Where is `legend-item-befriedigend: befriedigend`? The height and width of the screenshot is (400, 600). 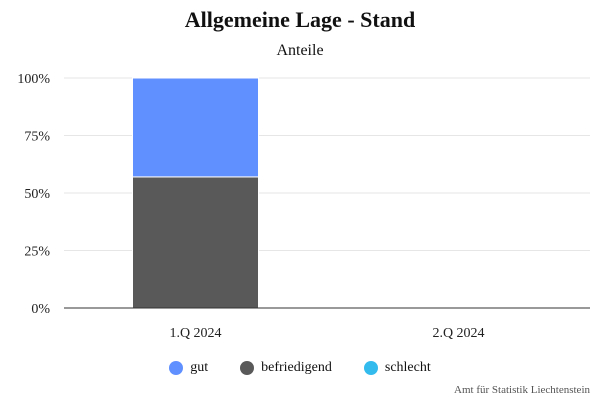
legend-item-befriedigend: befriedigend is located at coordinates (286, 368).